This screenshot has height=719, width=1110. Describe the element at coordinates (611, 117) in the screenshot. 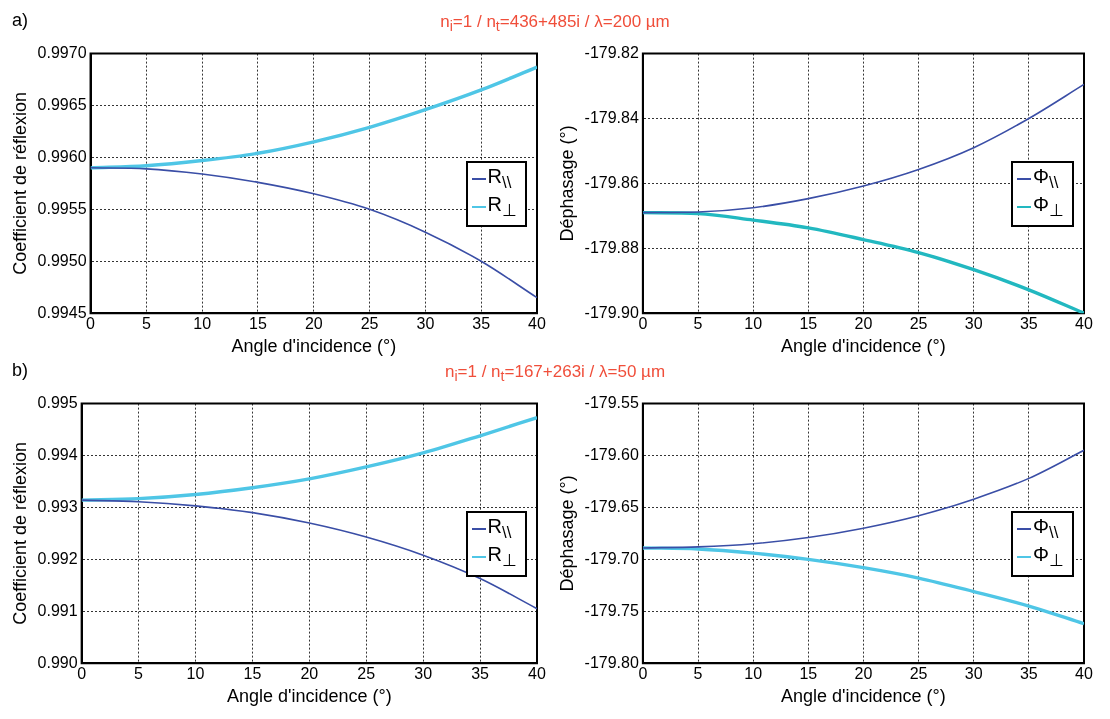

I see `y-tick-label: -179.84` at that location.